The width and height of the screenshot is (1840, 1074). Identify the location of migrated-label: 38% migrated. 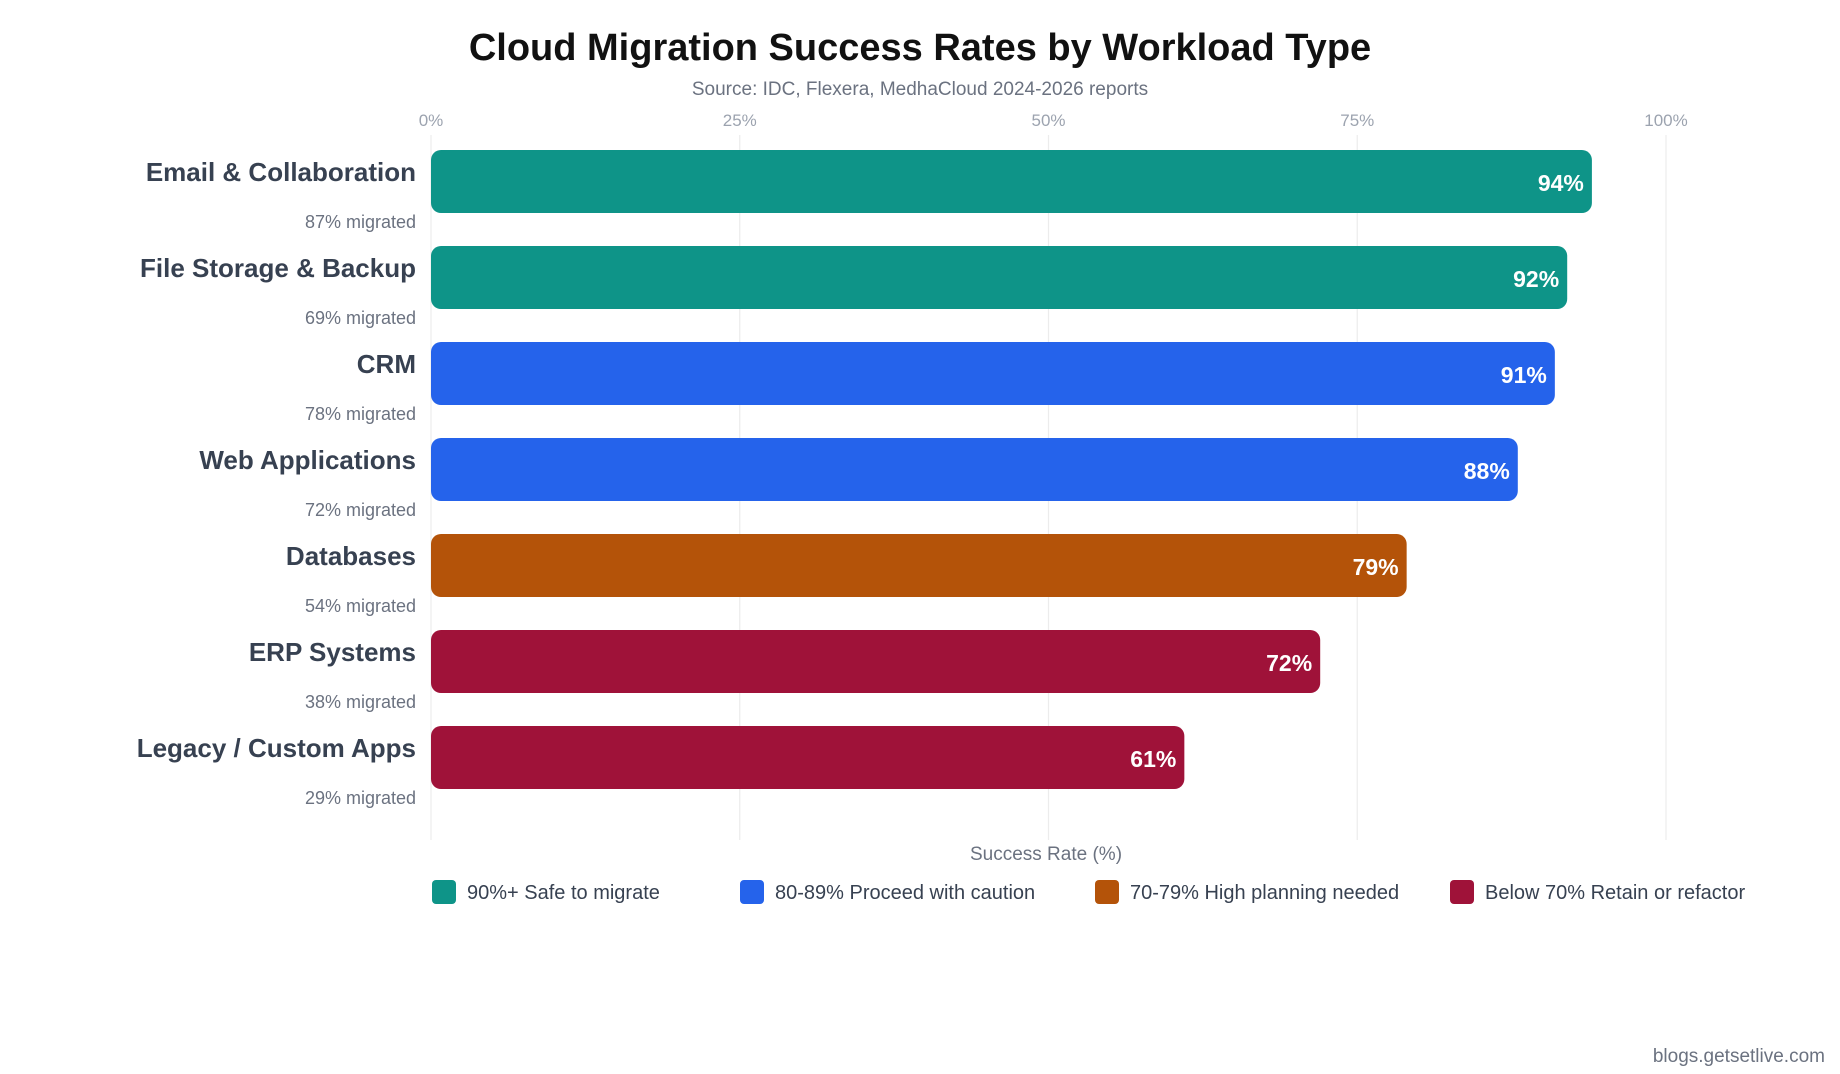
(360, 702).